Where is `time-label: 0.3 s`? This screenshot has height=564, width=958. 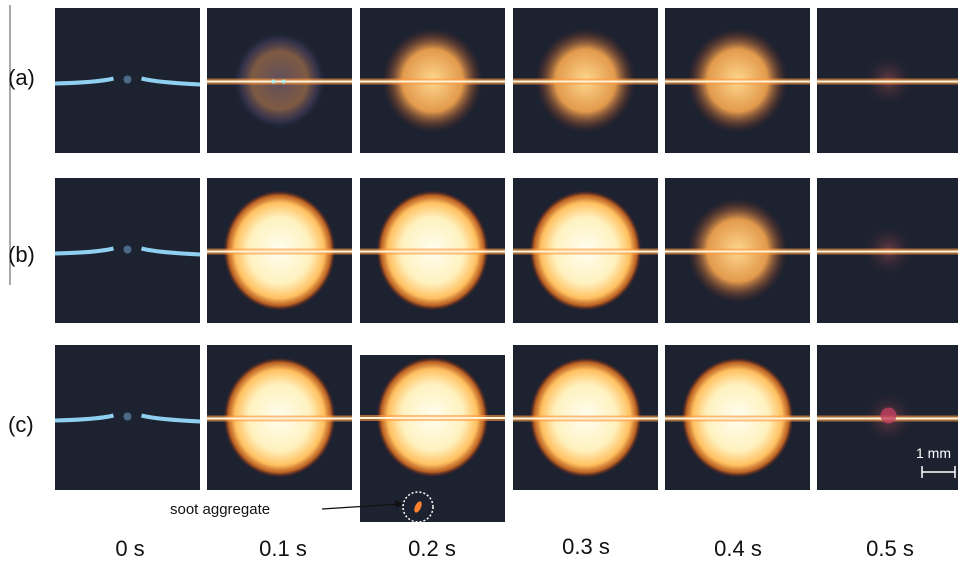
time-label: 0.3 s is located at coordinates (586, 546).